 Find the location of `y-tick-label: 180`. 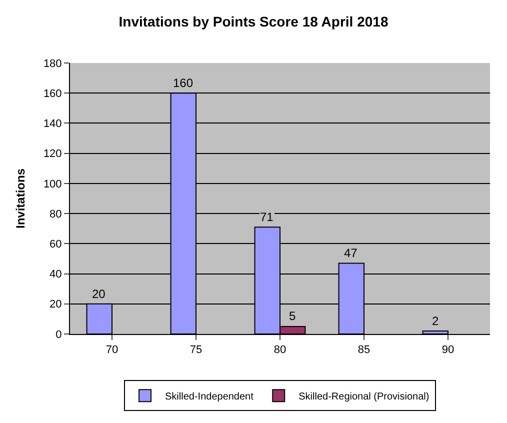

y-tick-label: 180 is located at coordinates (52, 64).